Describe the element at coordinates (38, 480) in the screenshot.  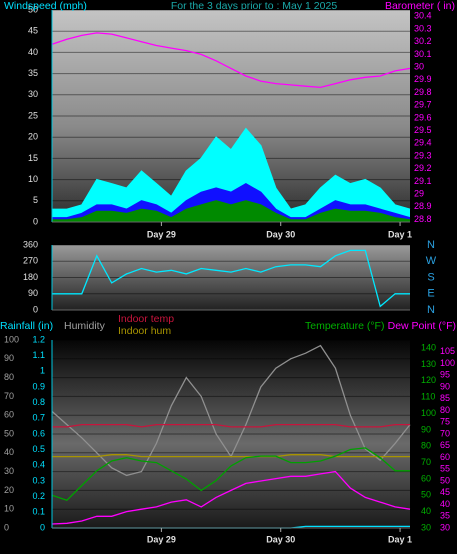
I see `y-tick-label: 0.3` at that location.